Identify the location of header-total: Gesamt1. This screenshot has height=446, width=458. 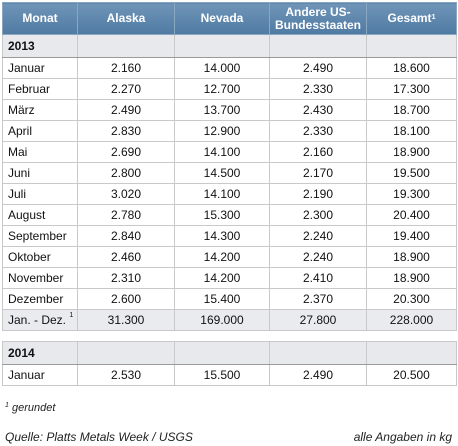
(411, 18).